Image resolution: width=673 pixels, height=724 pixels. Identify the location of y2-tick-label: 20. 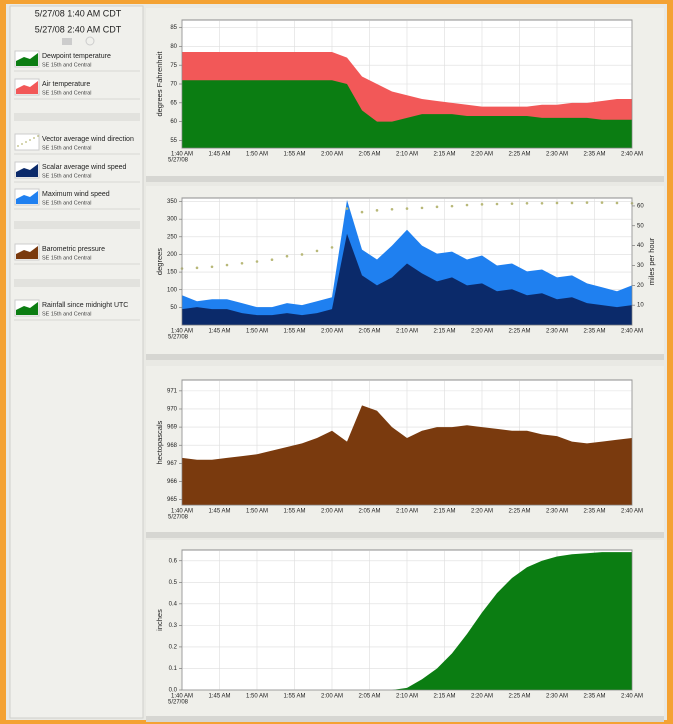
(640, 286).